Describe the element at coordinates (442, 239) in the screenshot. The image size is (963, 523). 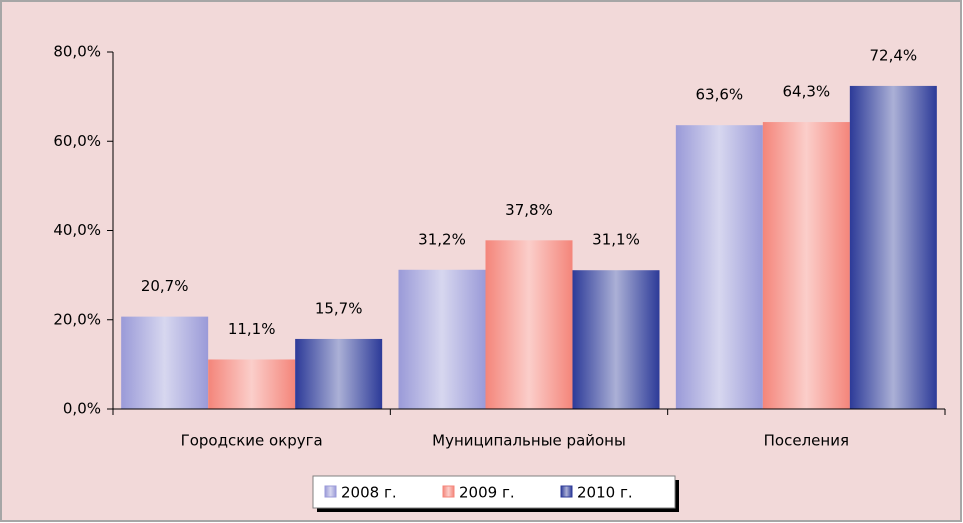
I see `value-label: 31,2%` at that location.